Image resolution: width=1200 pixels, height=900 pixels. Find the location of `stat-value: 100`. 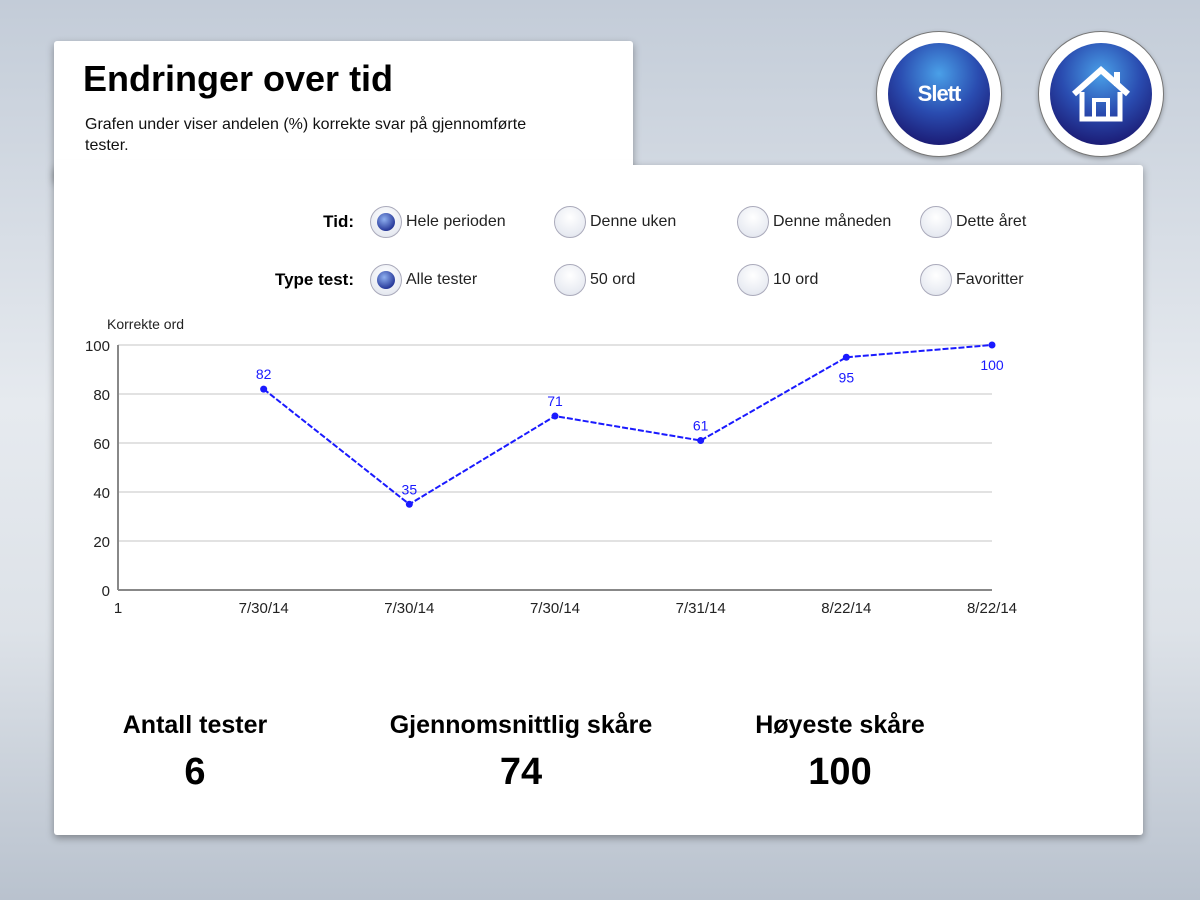

stat-value: 100 is located at coordinates (840, 772).